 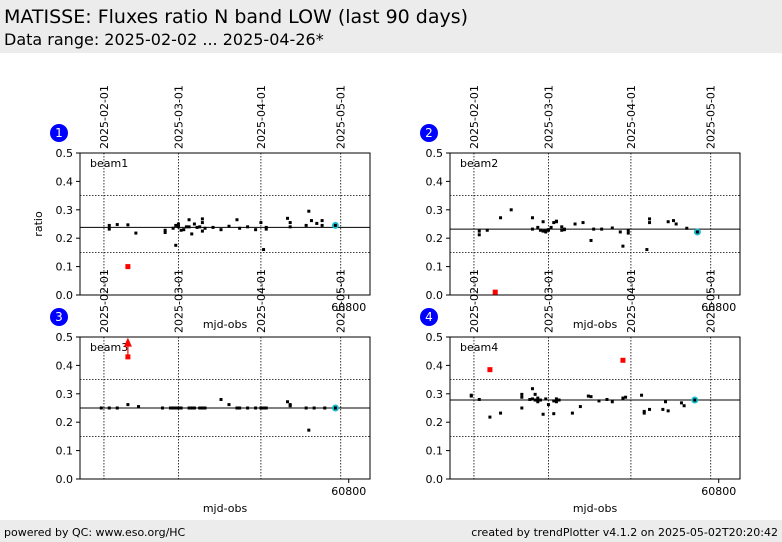 I want to click on beam-label: beam1, so click(x=109, y=163).